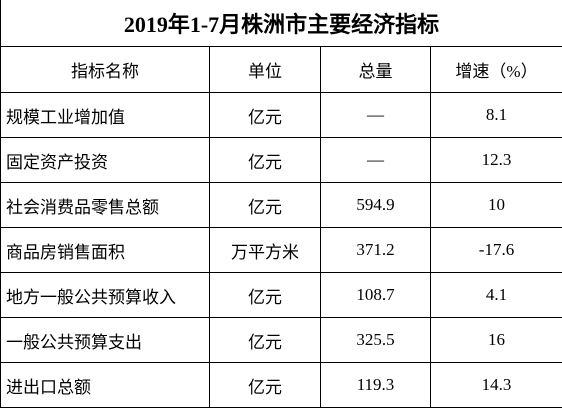 The image size is (562, 408). I want to click on data-row: 商品房销售面积 万平方米 371.2 -17.6, so click(281, 250).